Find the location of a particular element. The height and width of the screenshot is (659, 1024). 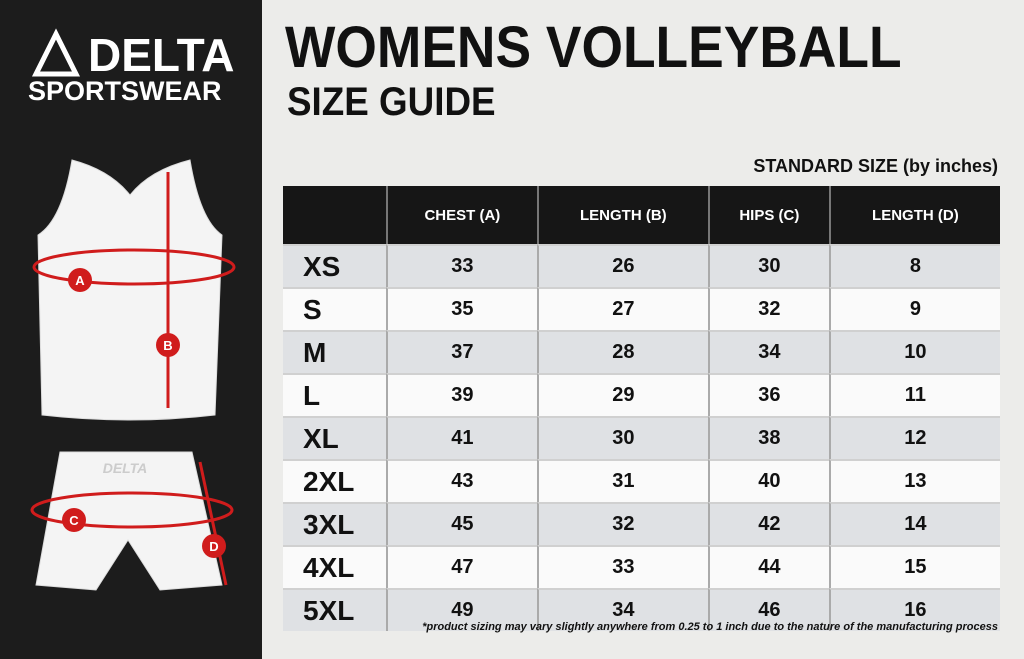

marker-label: C is located at coordinates (74, 520).